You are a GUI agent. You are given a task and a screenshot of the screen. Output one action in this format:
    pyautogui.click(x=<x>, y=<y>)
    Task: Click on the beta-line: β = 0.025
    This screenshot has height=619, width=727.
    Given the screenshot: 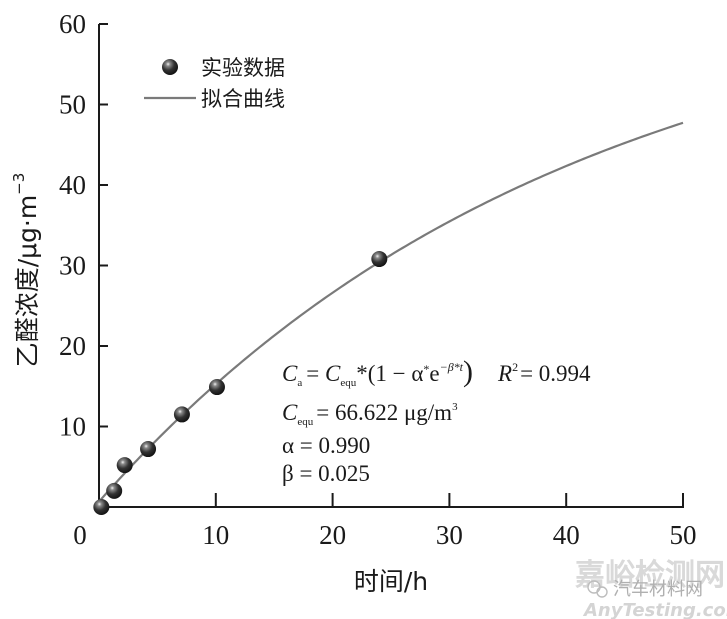 What is the action you would take?
    pyautogui.click(x=326, y=473)
    